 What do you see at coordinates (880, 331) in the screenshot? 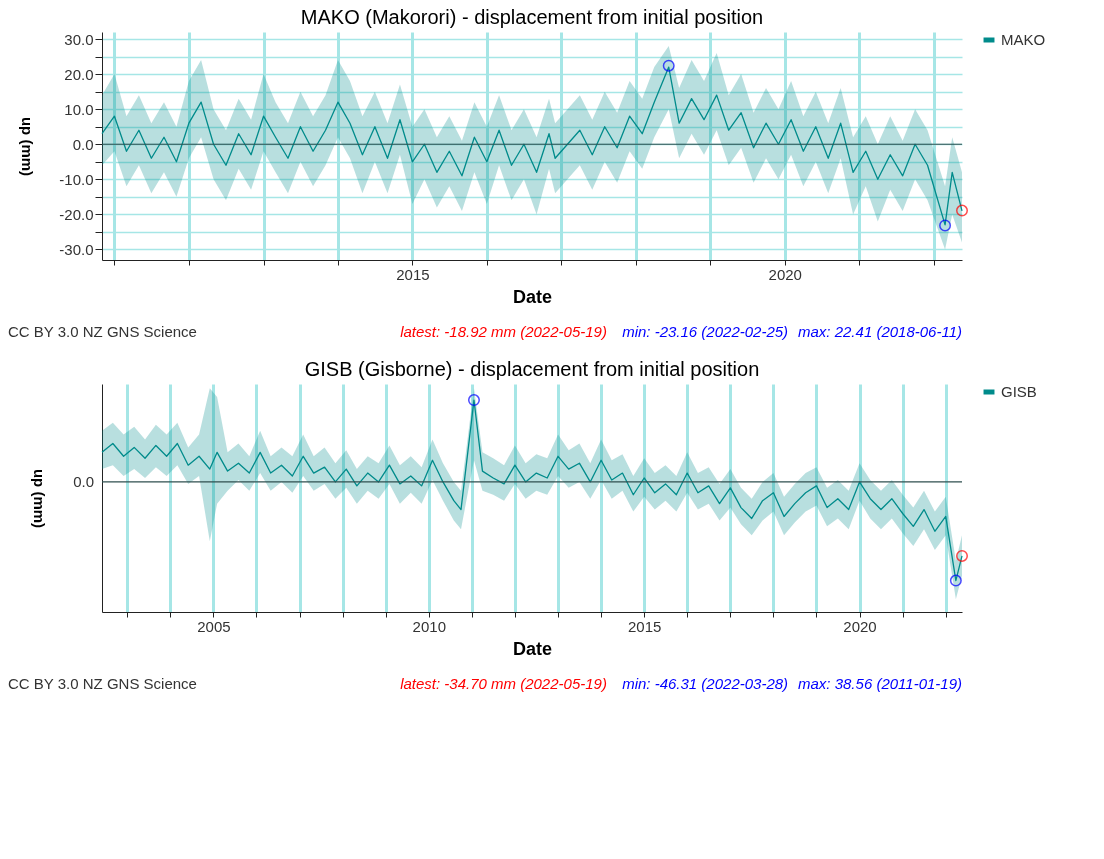
I see `text: max: 22.41 (2018-06-11)` at bounding box center [880, 331].